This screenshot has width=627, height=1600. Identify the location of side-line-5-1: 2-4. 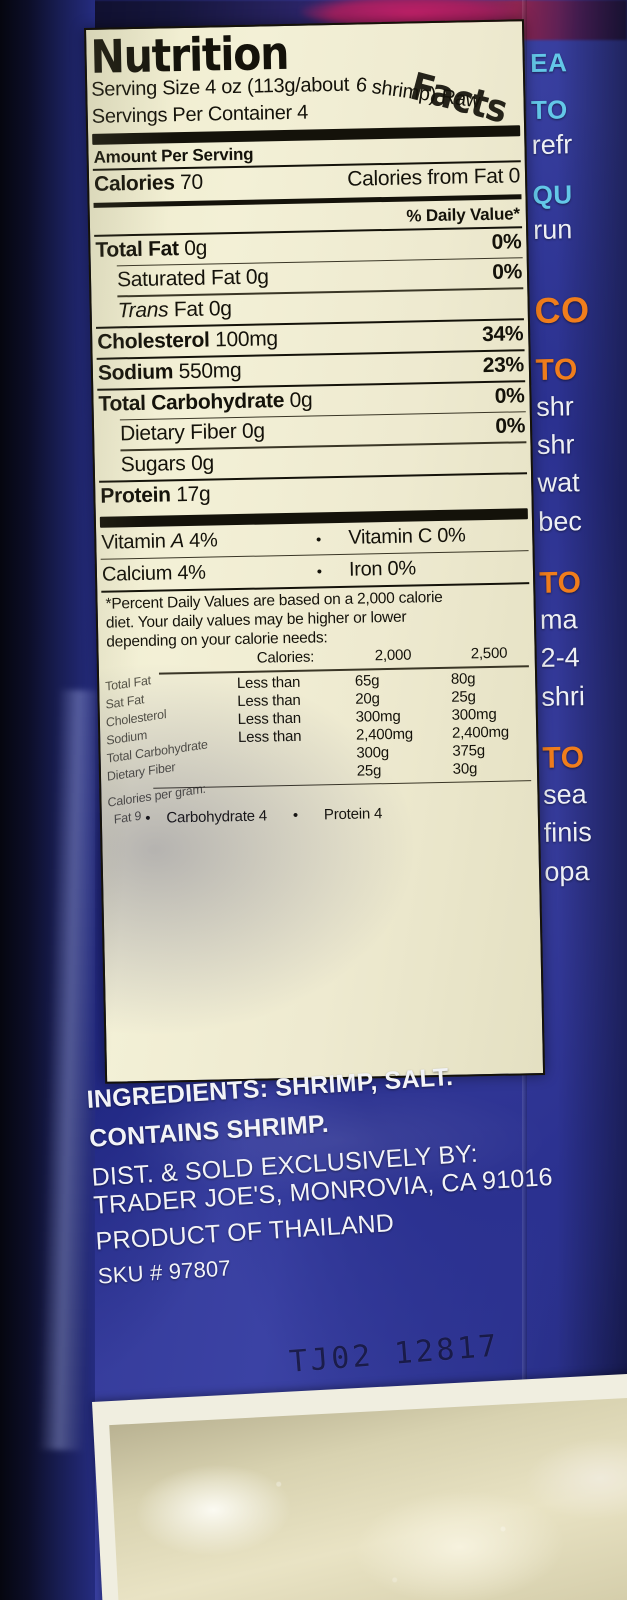
(560, 658).